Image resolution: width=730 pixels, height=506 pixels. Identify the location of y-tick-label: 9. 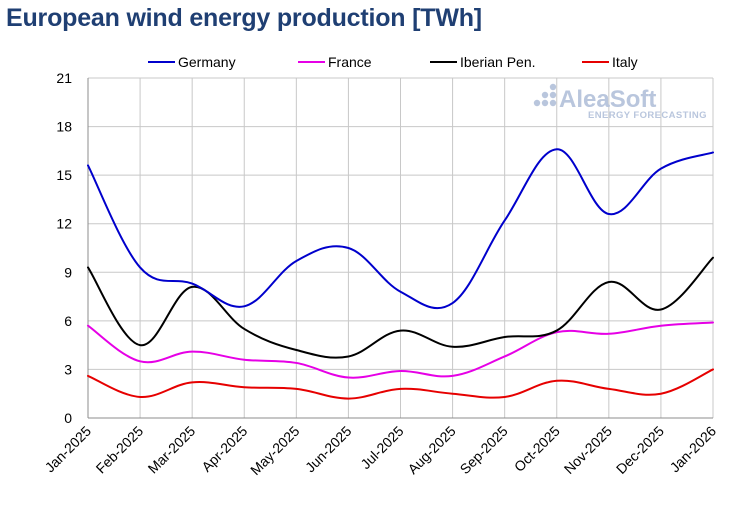
(68, 272).